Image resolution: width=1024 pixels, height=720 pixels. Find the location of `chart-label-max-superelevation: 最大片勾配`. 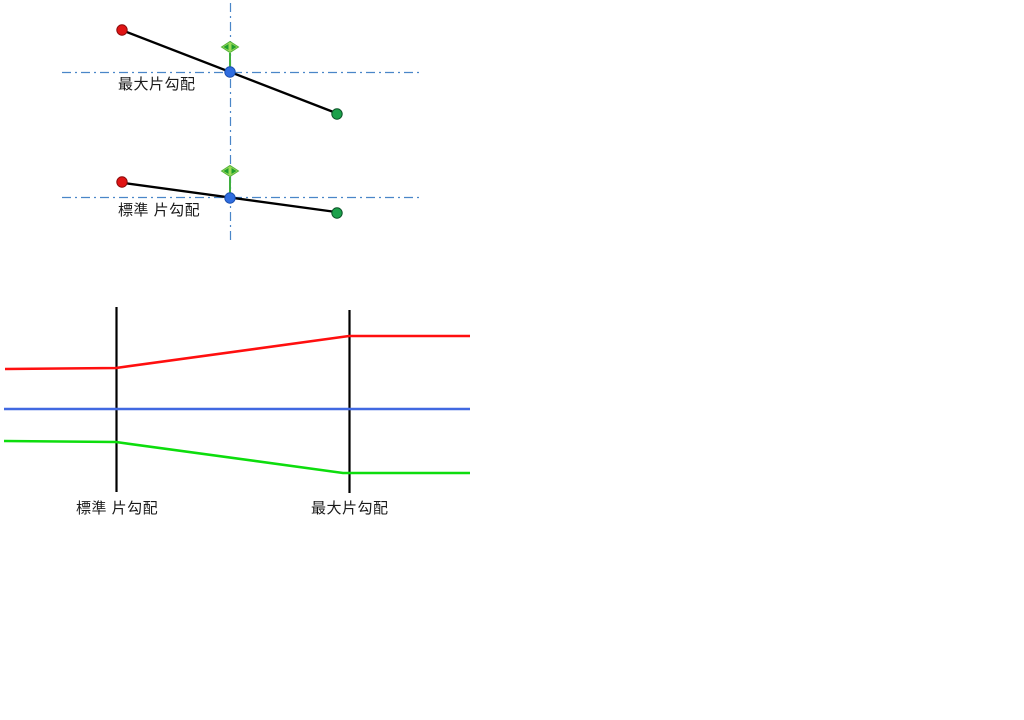

chart-label-max-superelevation: 最大片勾配 is located at coordinates (350, 508).